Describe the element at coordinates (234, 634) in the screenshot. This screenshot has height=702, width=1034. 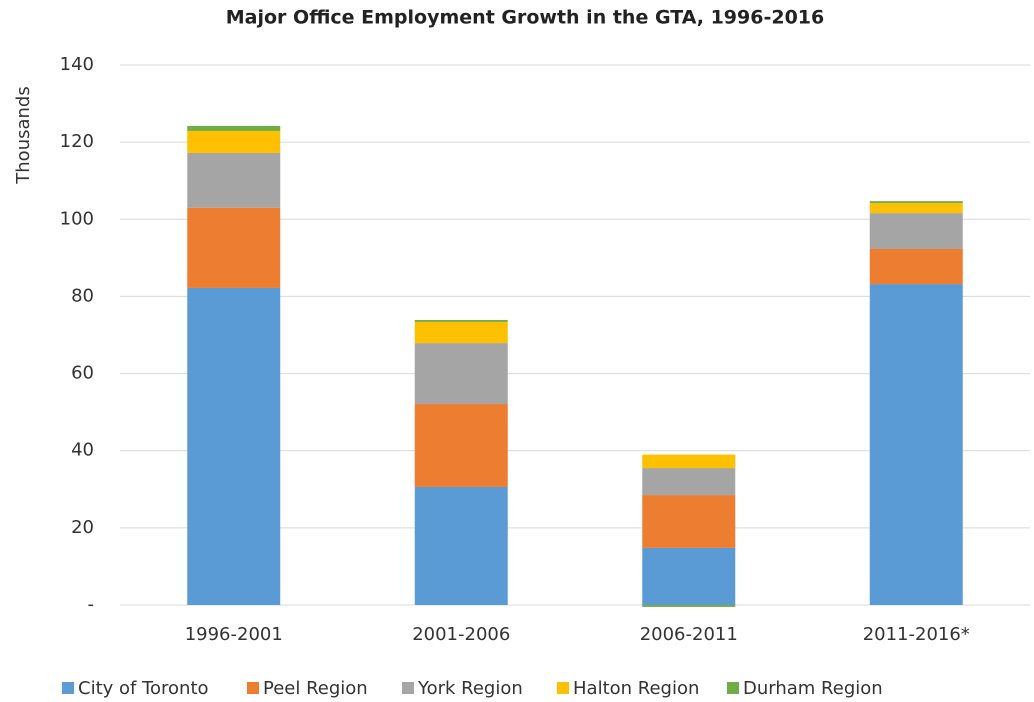
I see `x-tick-label: 1996-2001` at that location.